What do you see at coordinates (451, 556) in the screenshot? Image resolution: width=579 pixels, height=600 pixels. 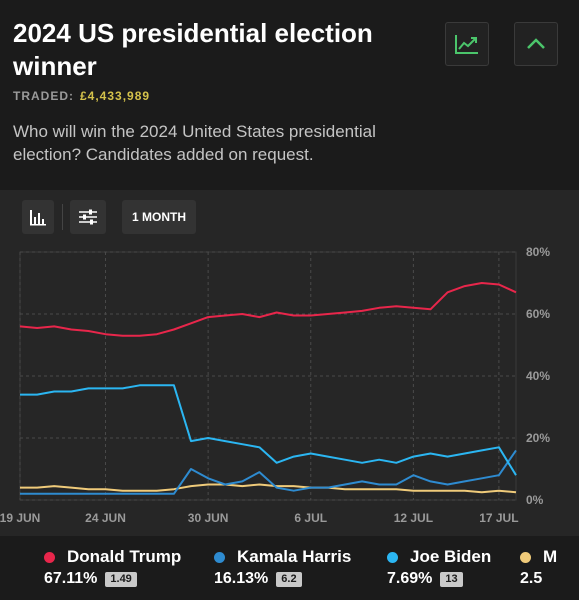 I see `legend-name: Joe Biden` at bounding box center [451, 556].